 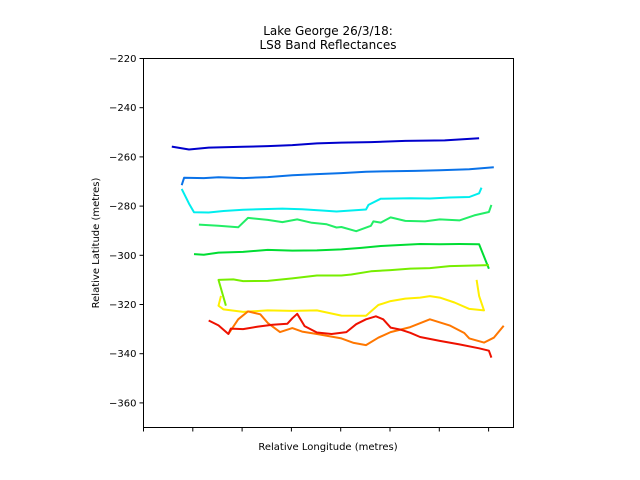 What do you see at coordinates (122, 59) in the screenshot?
I see `y-tick-label: −220` at bounding box center [122, 59].